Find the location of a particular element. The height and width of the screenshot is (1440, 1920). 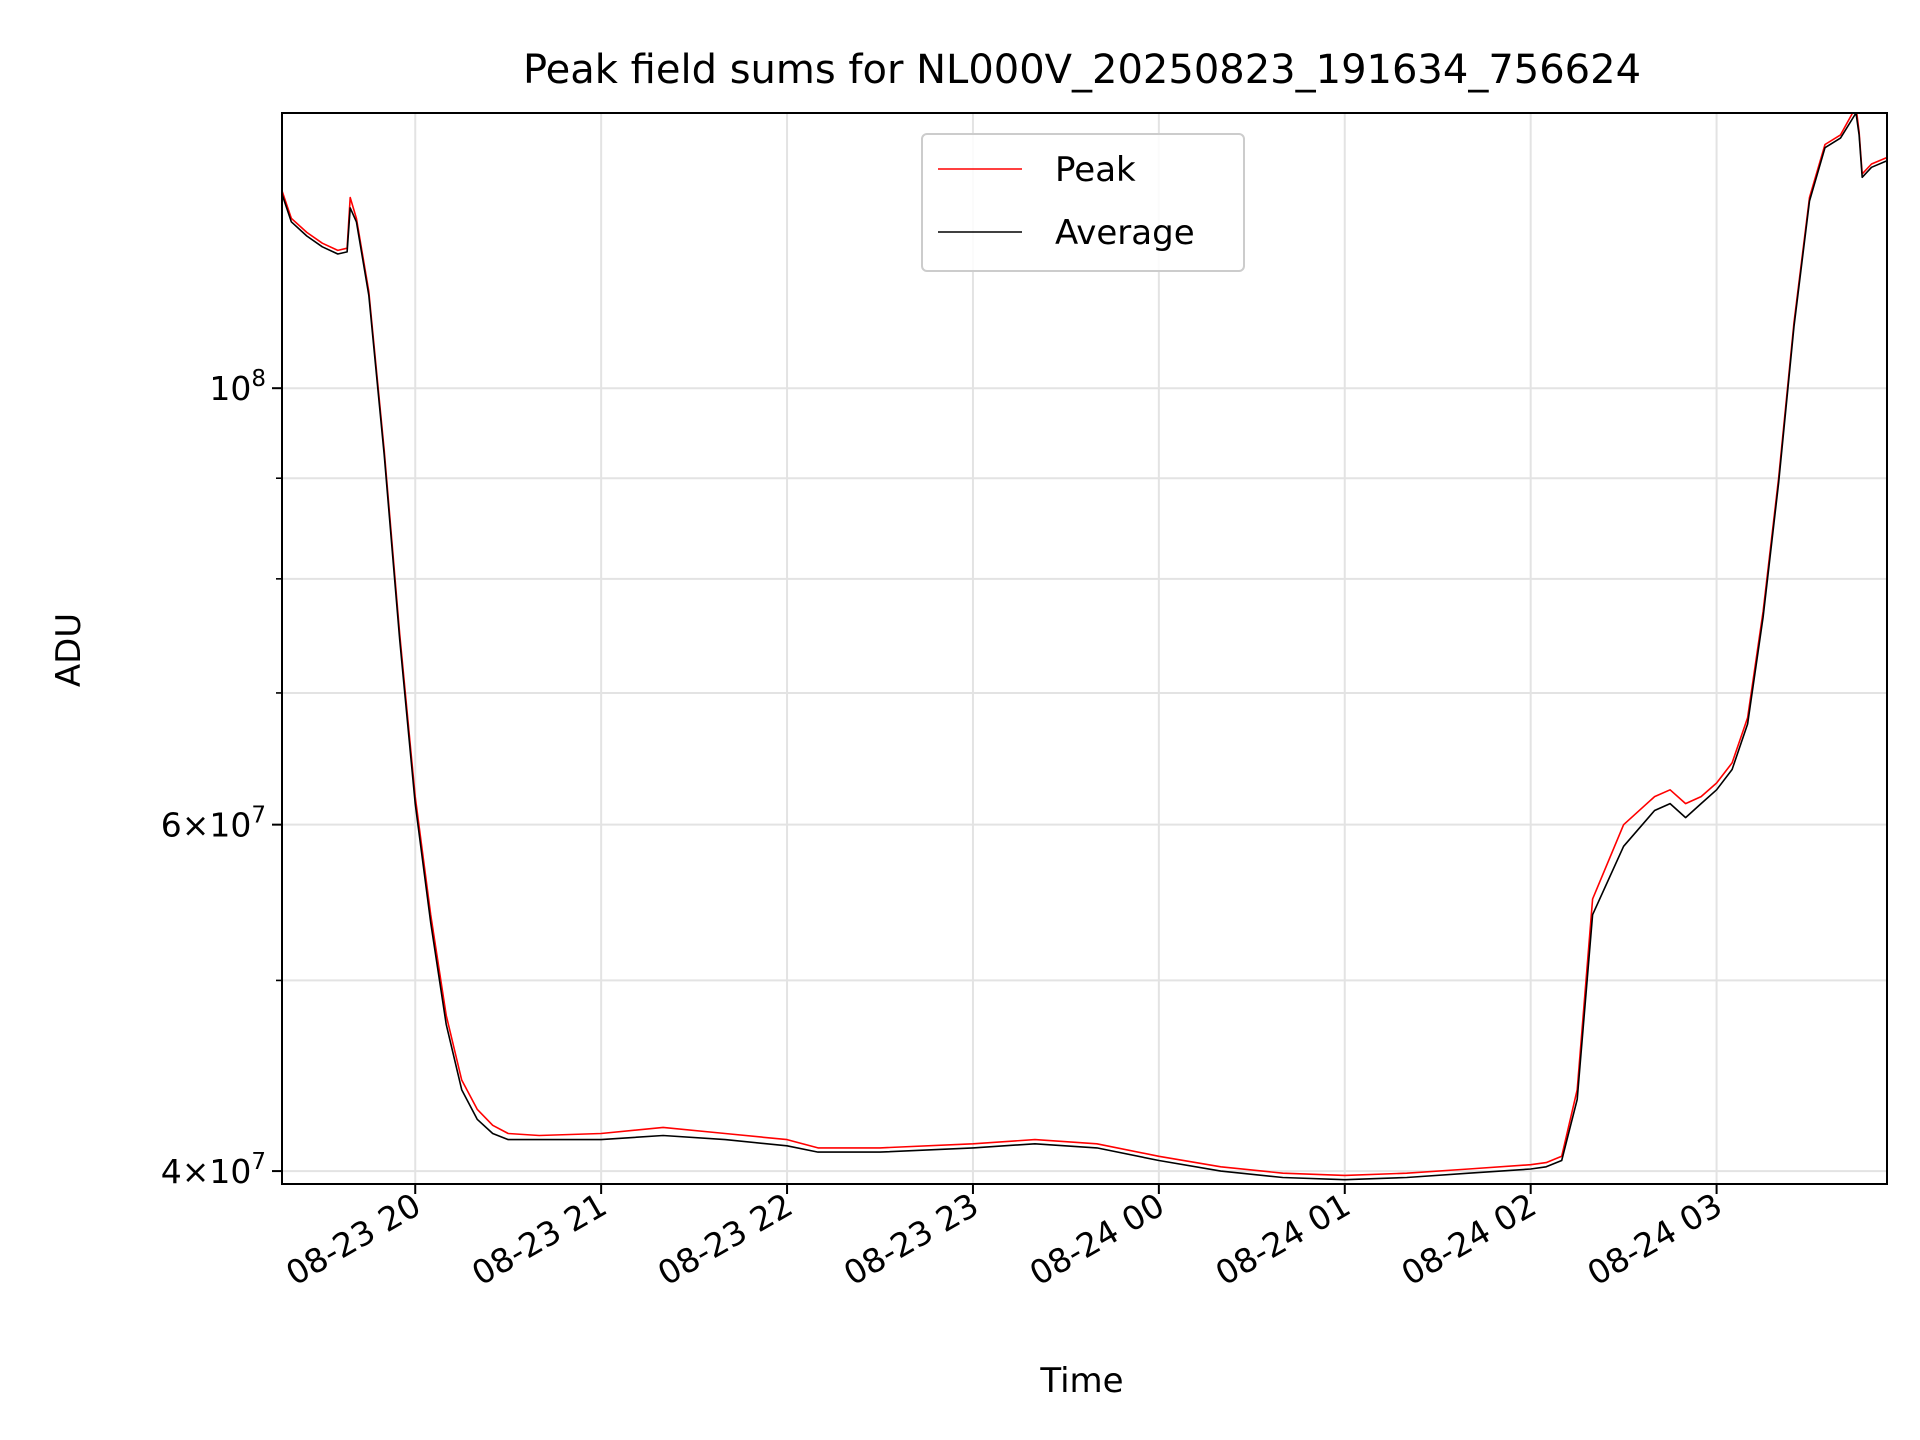

y-axis-label: ADU is located at coordinates (69, 650).